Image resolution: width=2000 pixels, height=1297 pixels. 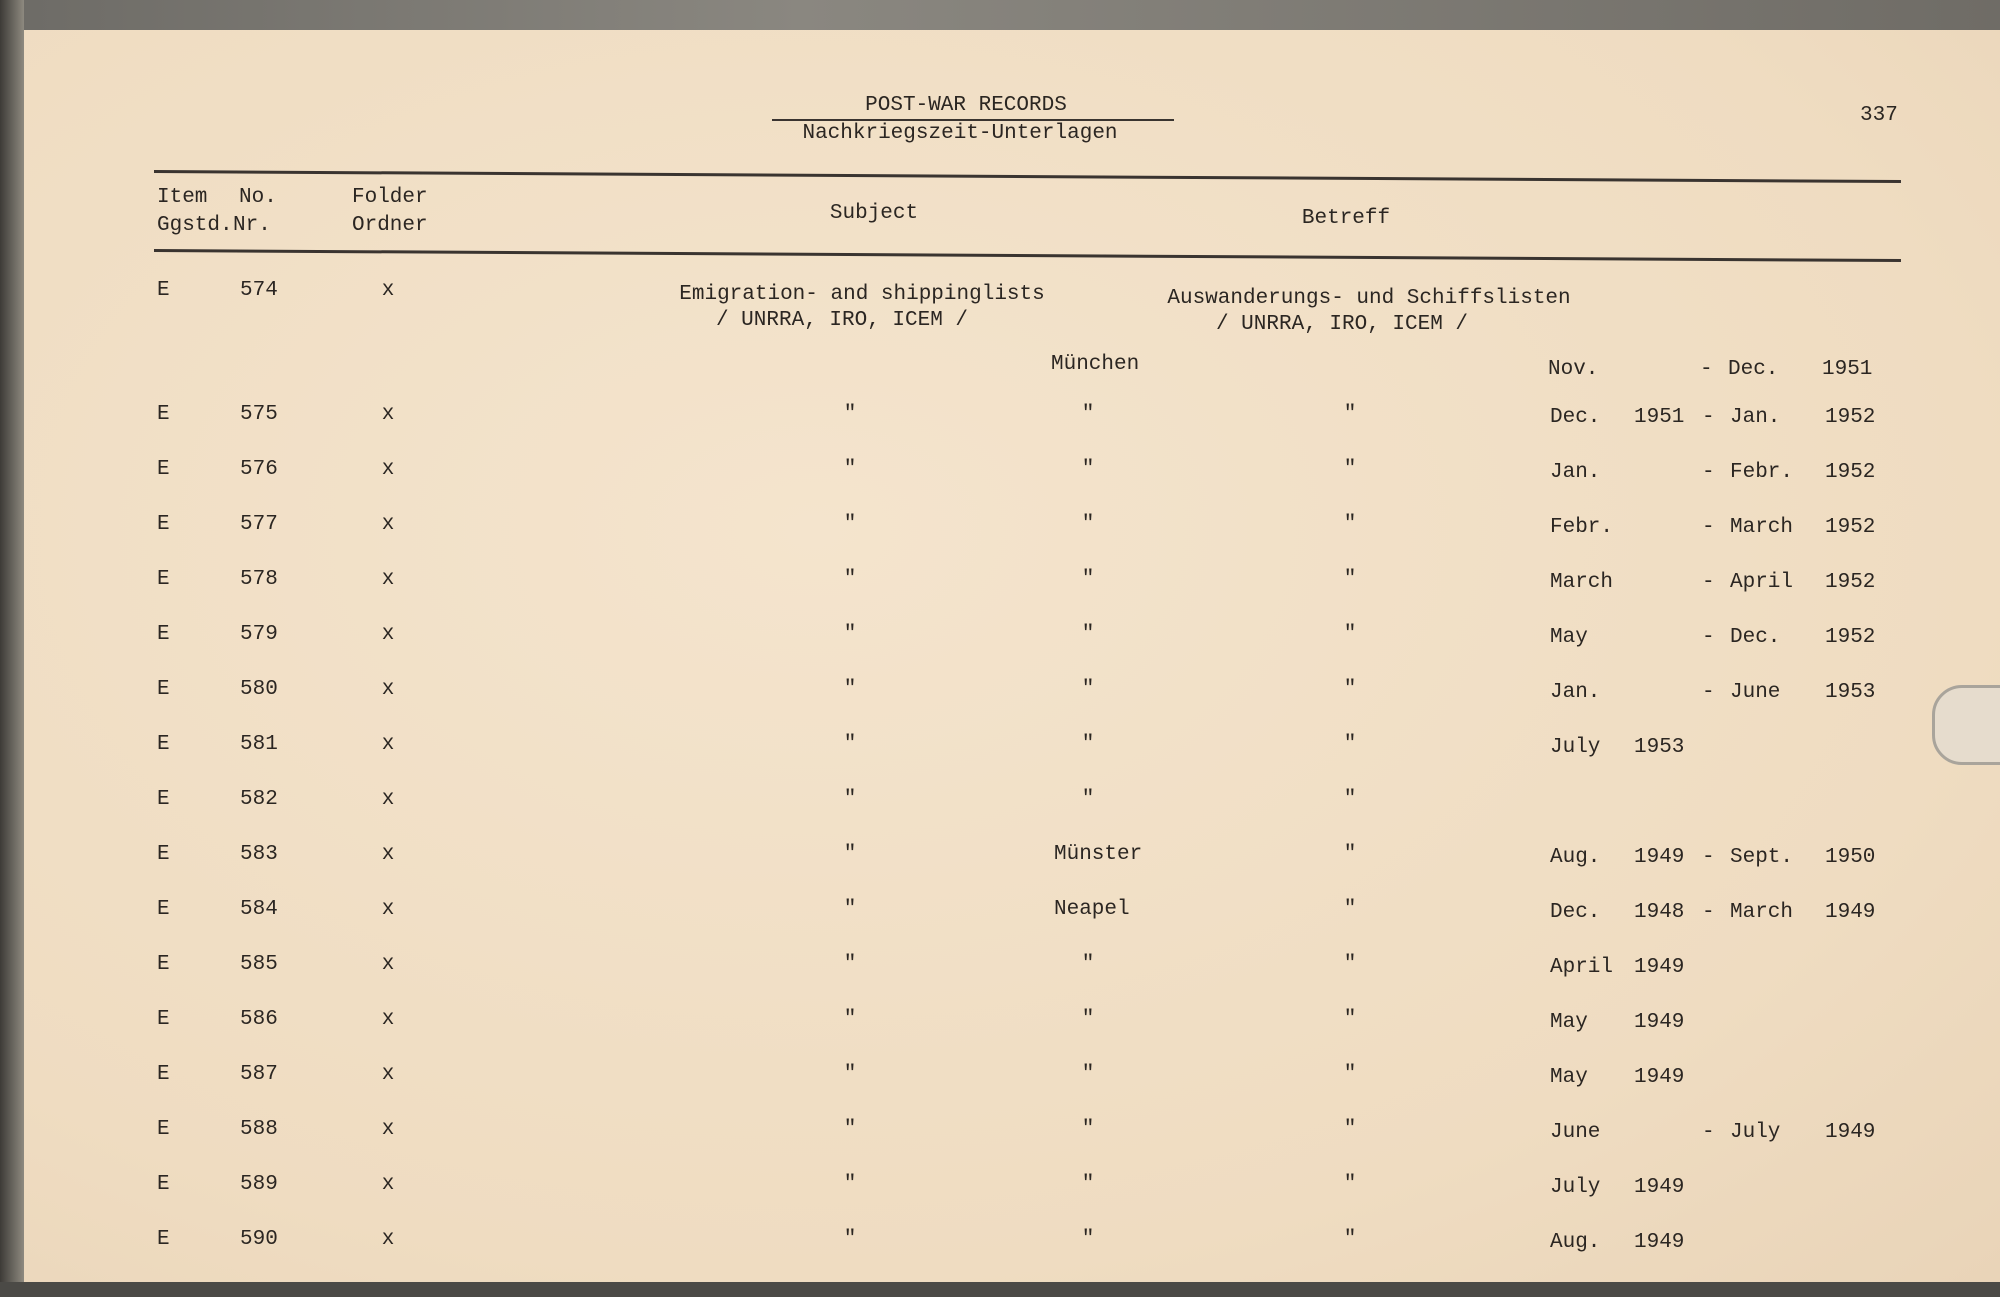 What do you see at coordinates (1000, 1289) in the screenshot?
I see `scan-bottom-edge` at bounding box center [1000, 1289].